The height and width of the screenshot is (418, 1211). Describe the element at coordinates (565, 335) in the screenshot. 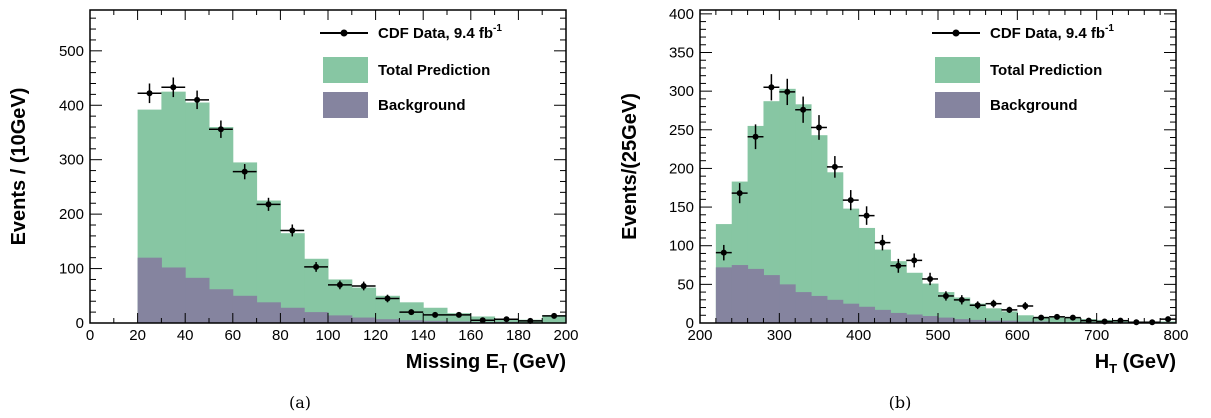

I see `x-tick-label: 200` at that location.